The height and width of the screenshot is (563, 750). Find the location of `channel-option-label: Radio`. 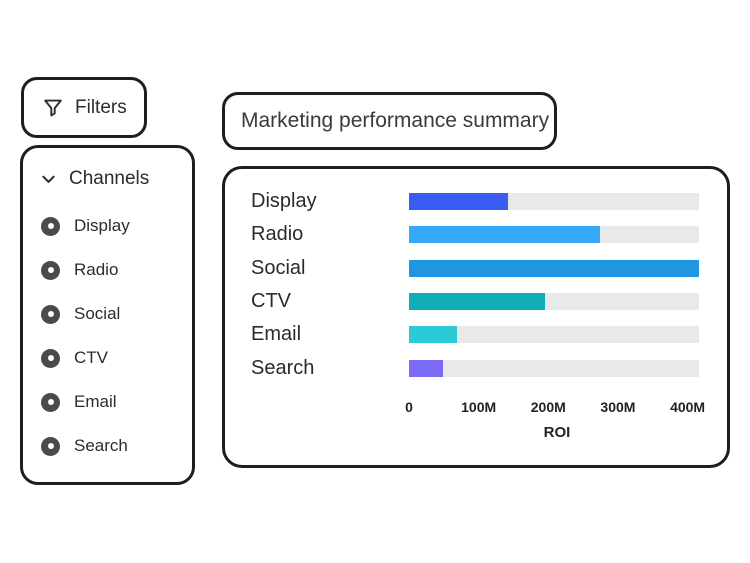

channel-option-label: Radio is located at coordinates (96, 269).